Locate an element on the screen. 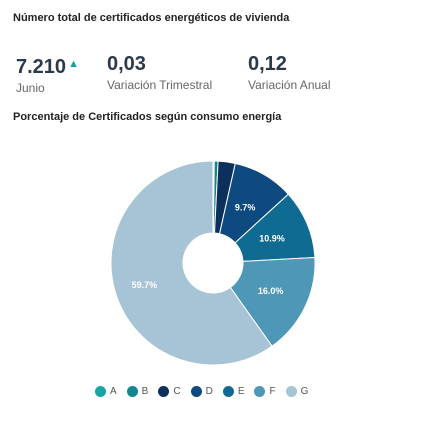 Image resolution: width=437 pixels, height=424 pixels. chart-legend: A B C D E F G is located at coordinates (201, 391).